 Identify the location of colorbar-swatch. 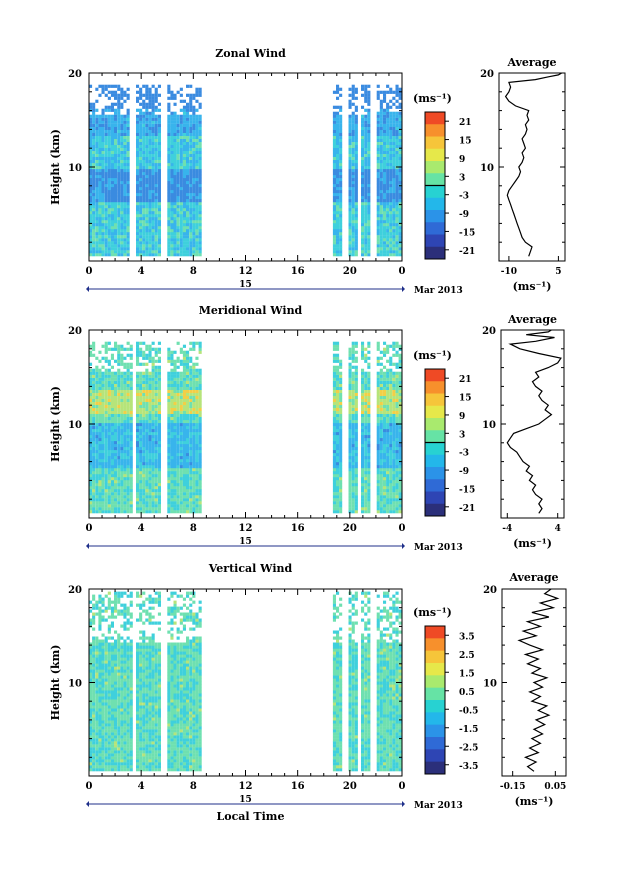
(435, 155).